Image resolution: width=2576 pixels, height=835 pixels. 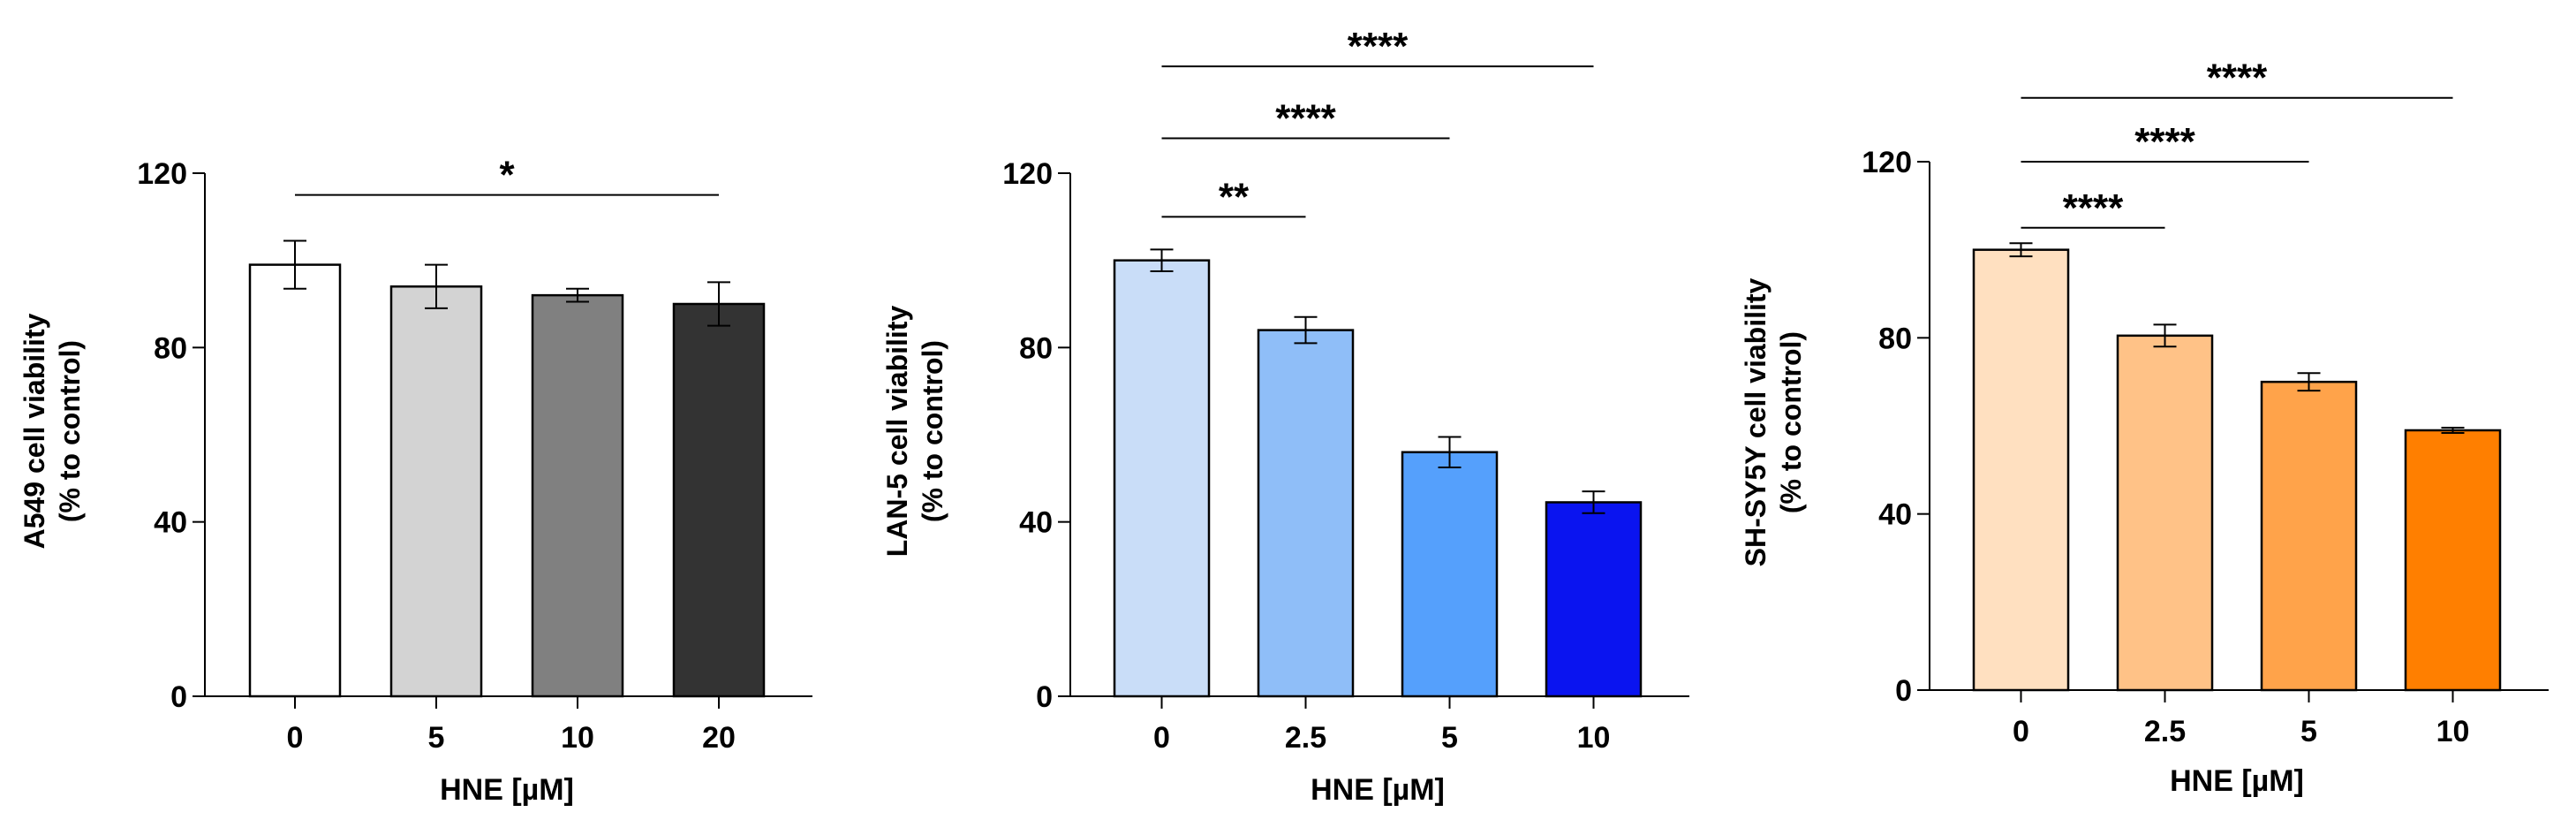 What do you see at coordinates (52, 431) in the screenshot?
I see `y-axis-title: A549 cell viability (% to control)` at bounding box center [52, 431].